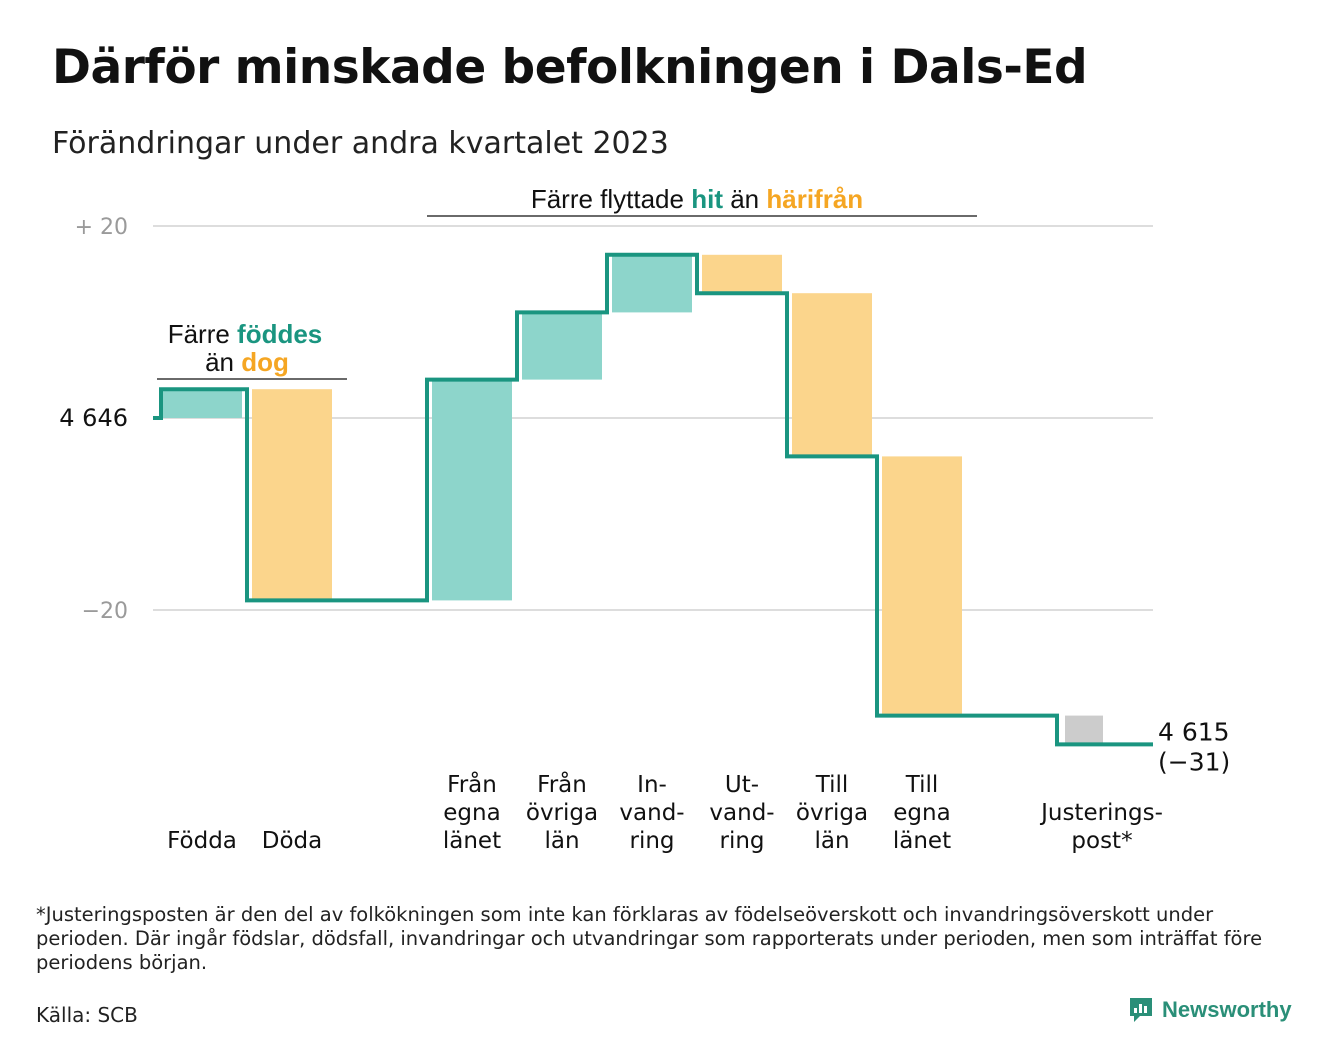 This screenshot has width=1340, height=1060. What do you see at coordinates (742, 785) in the screenshot?
I see `category-label: Ut-` at bounding box center [742, 785].